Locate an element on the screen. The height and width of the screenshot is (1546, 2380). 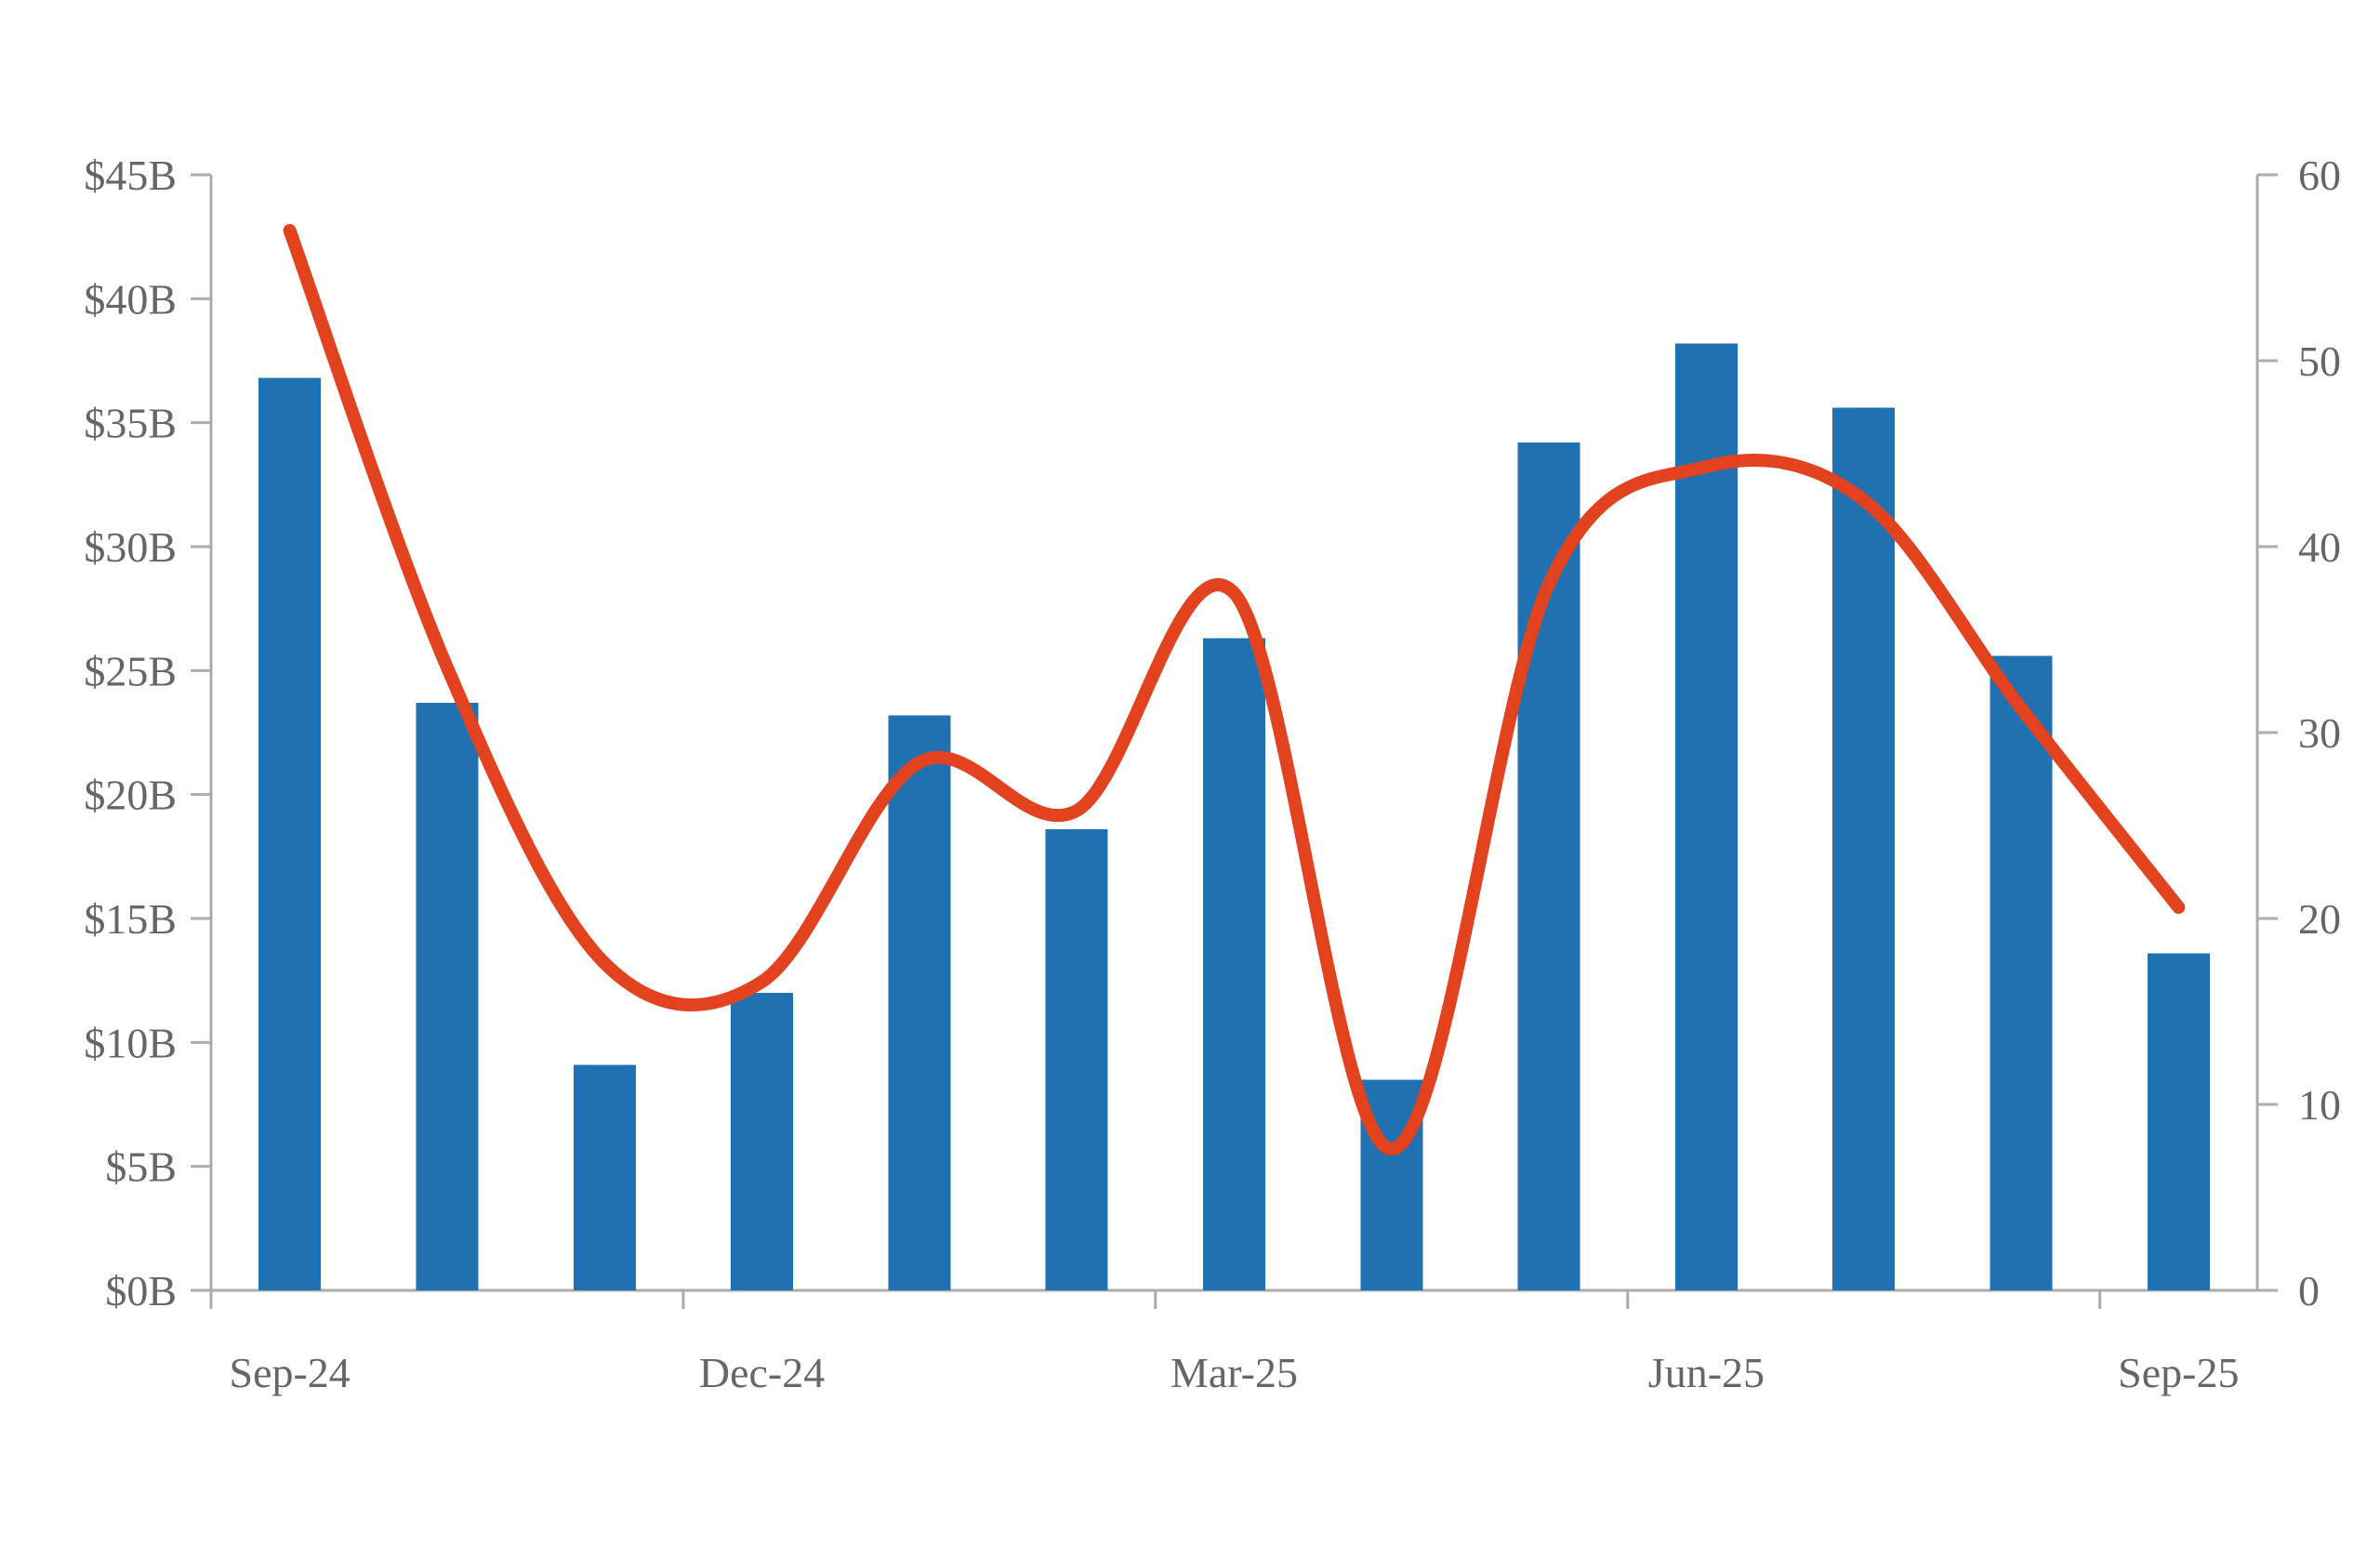
left-axis-label: $25B is located at coordinates (130, 670).